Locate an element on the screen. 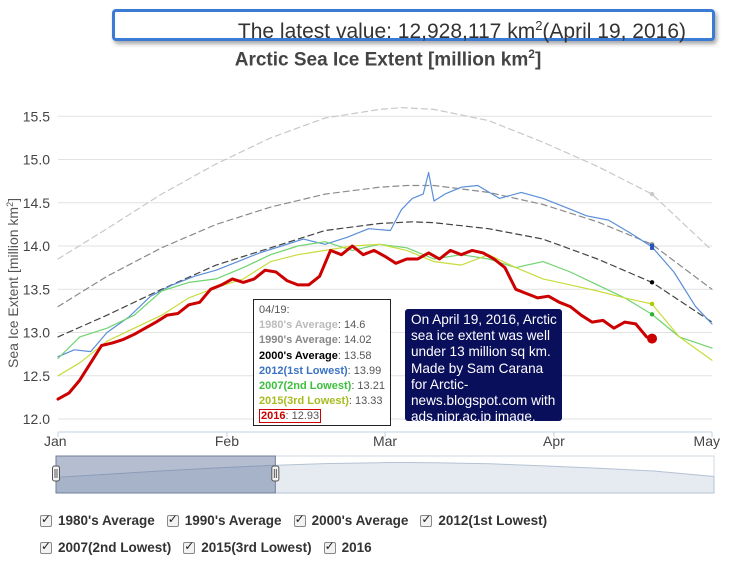 The height and width of the screenshot is (561, 730). tooltip-row: 2000's Average: 13.58 is located at coordinates (322, 356).